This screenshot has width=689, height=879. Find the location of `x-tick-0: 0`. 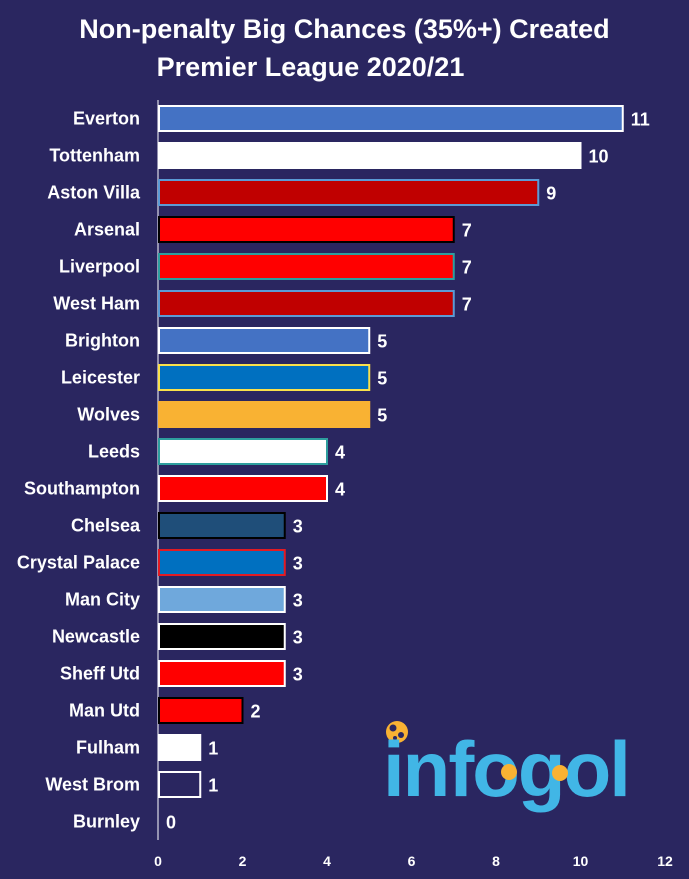

x-tick-0: 0 is located at coordinates (158, 861).